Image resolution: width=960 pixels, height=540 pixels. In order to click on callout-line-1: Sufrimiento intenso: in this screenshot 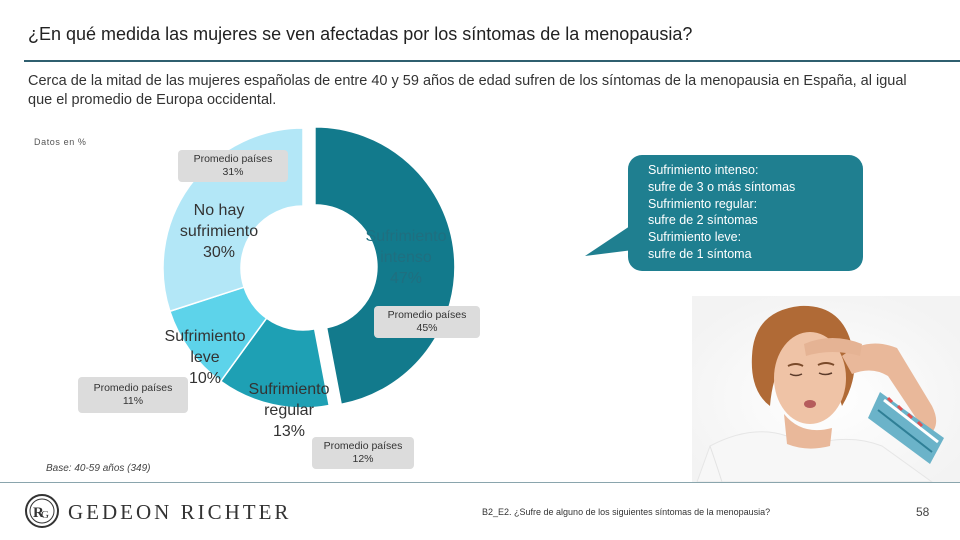, I will do `click(703, 170)`.